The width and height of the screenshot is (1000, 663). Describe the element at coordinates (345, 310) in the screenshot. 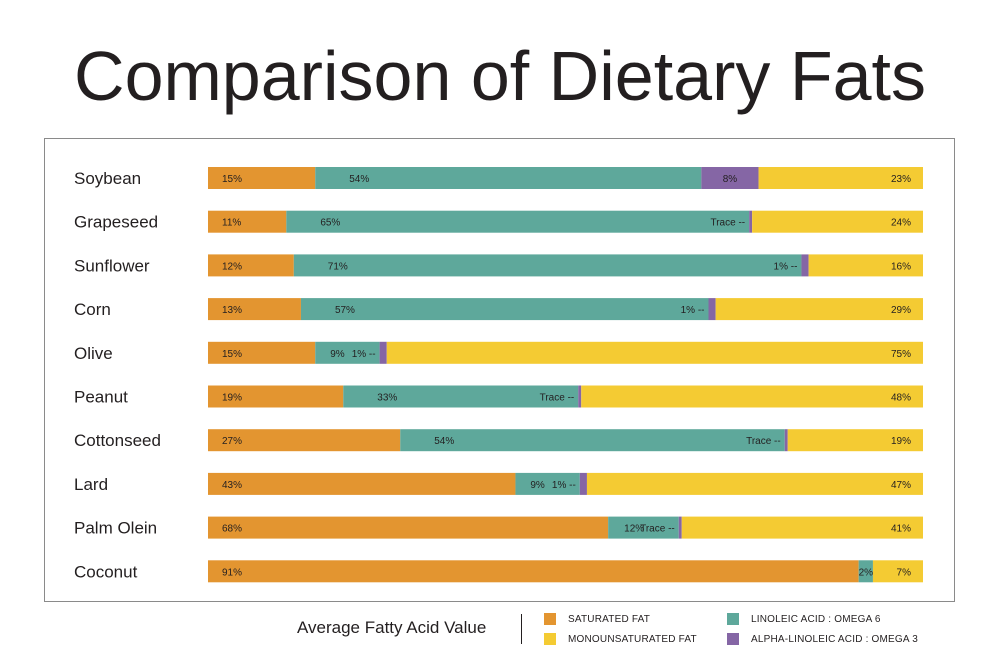

I see `bar-value-label: 57%` at that location.